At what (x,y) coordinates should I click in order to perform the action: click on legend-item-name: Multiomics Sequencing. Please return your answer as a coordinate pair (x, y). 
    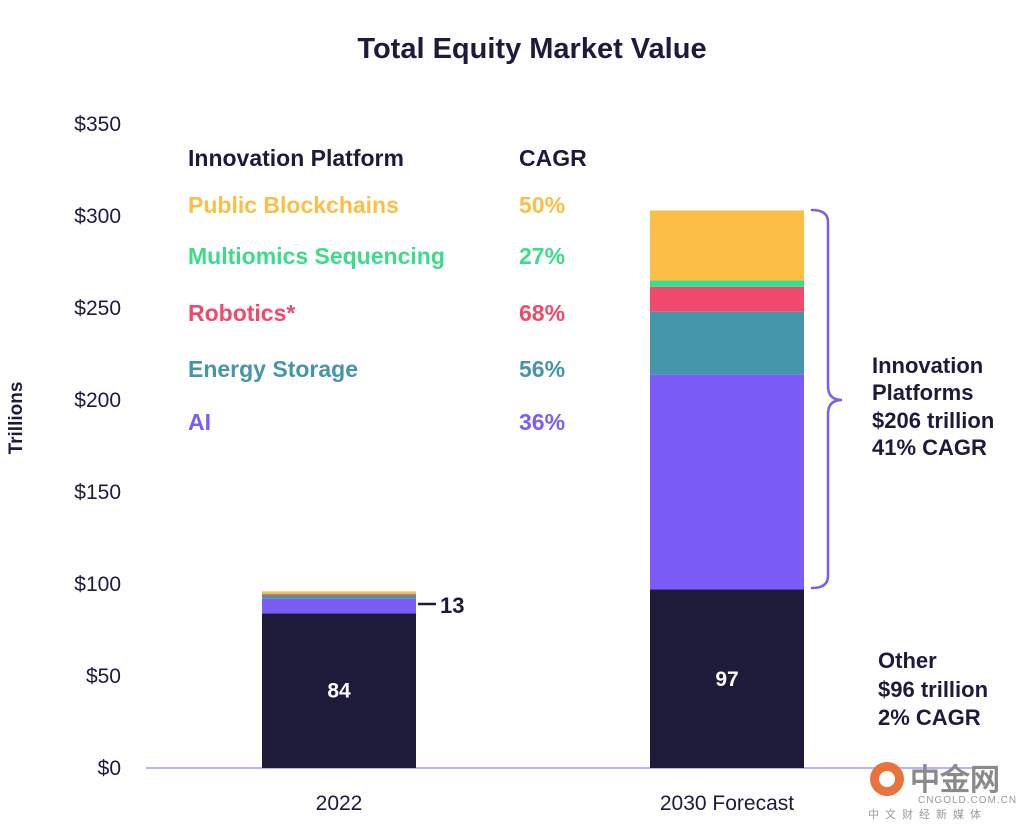
    Looking at the image, I should click on (316, 256).